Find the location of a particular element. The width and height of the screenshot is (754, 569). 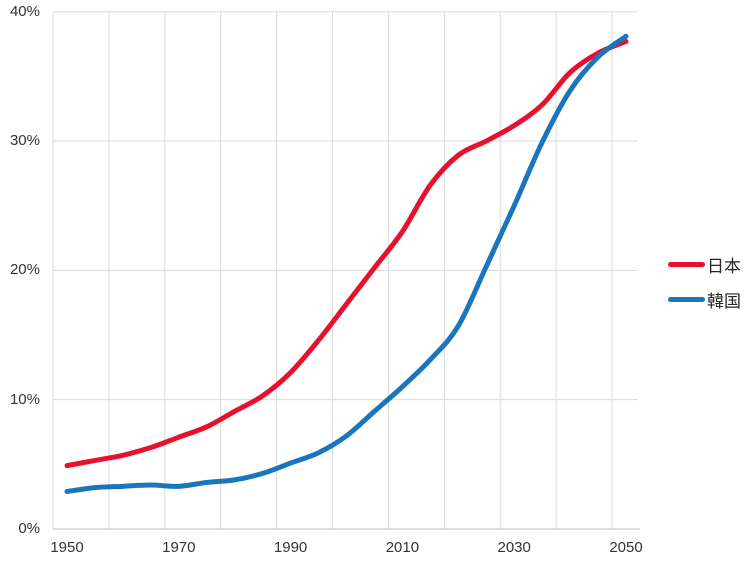

legend-item-japan: 日本 is located at coordinates (704, 264).